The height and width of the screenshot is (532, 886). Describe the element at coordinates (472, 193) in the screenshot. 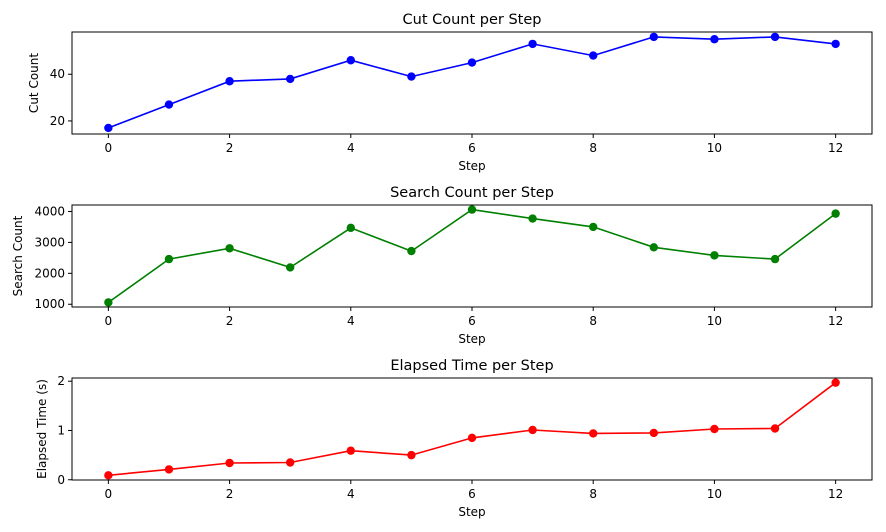

I see `chart-title: Search Count per Step` at that location.